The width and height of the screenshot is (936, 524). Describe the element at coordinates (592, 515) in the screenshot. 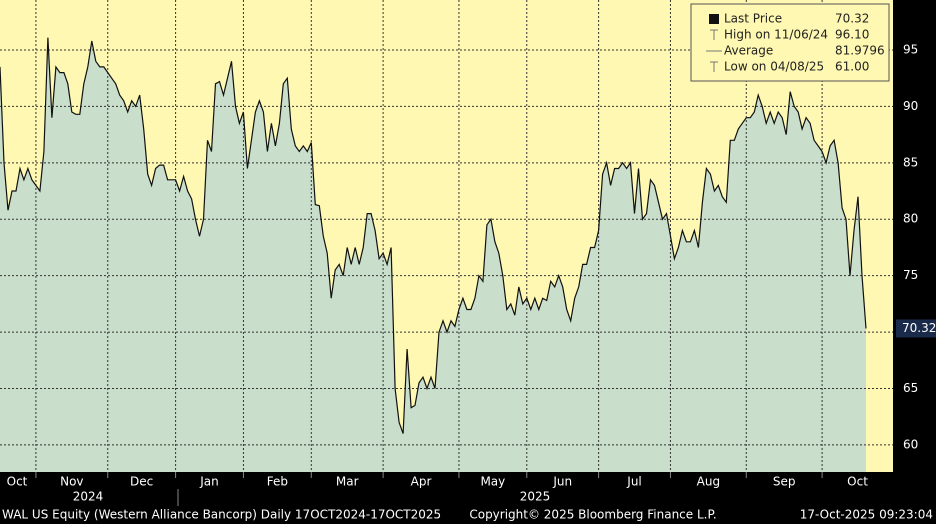

I see `footer-copyright: Copyright© 2025 Bloomberg Finance L.P.` at that location.